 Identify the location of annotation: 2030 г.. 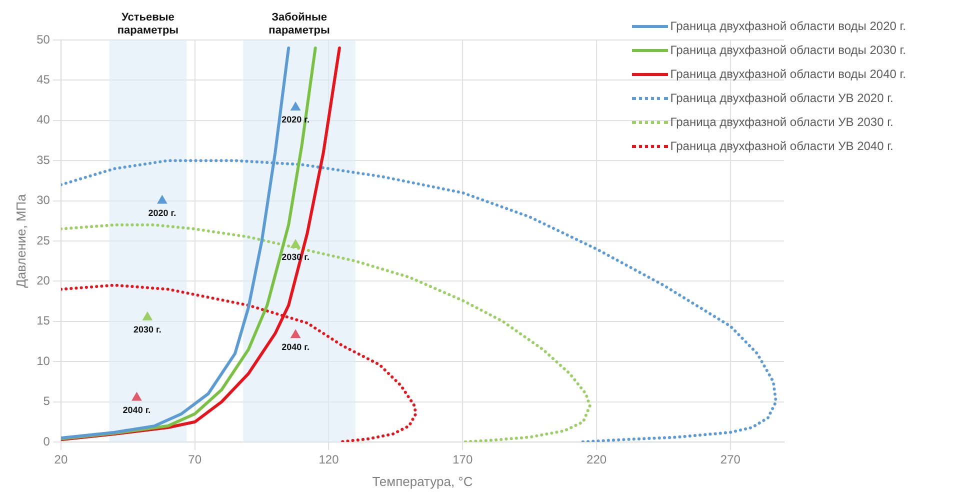
(148, 329).